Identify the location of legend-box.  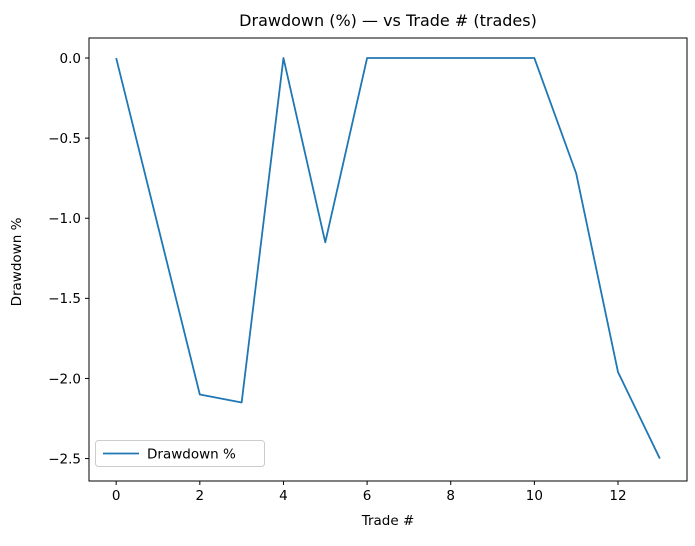
(180, 453).